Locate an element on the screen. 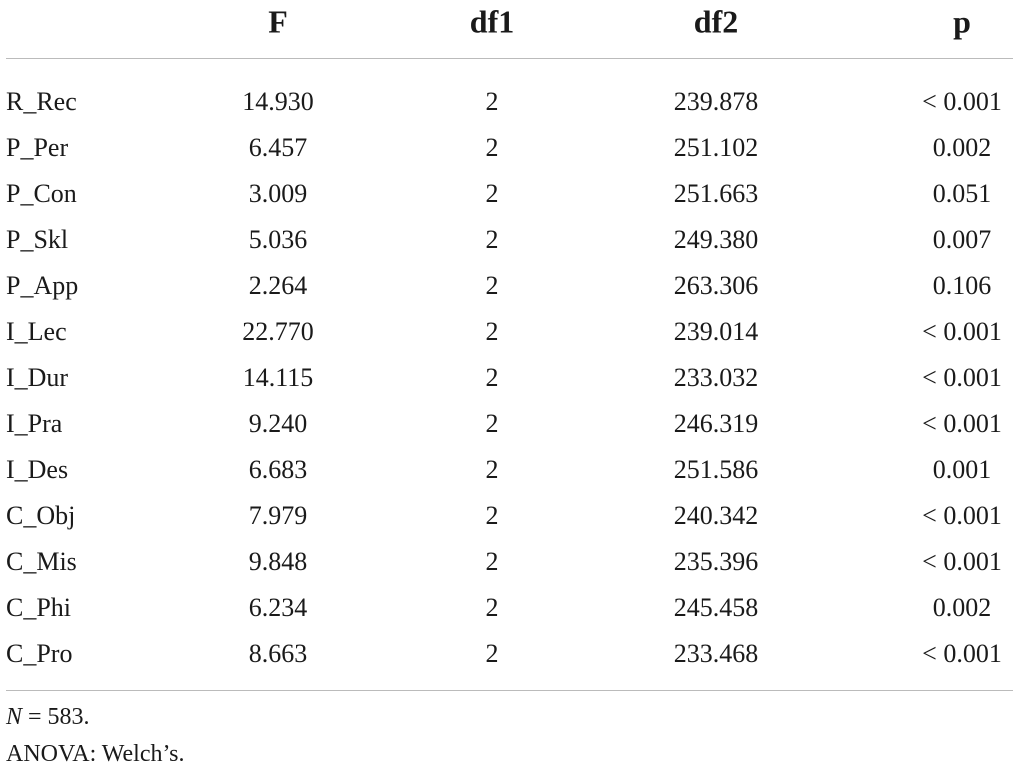 The width and height of the screenshot is (1017, 773). table-cell: 235.396 is located at coordinates (716, 561).